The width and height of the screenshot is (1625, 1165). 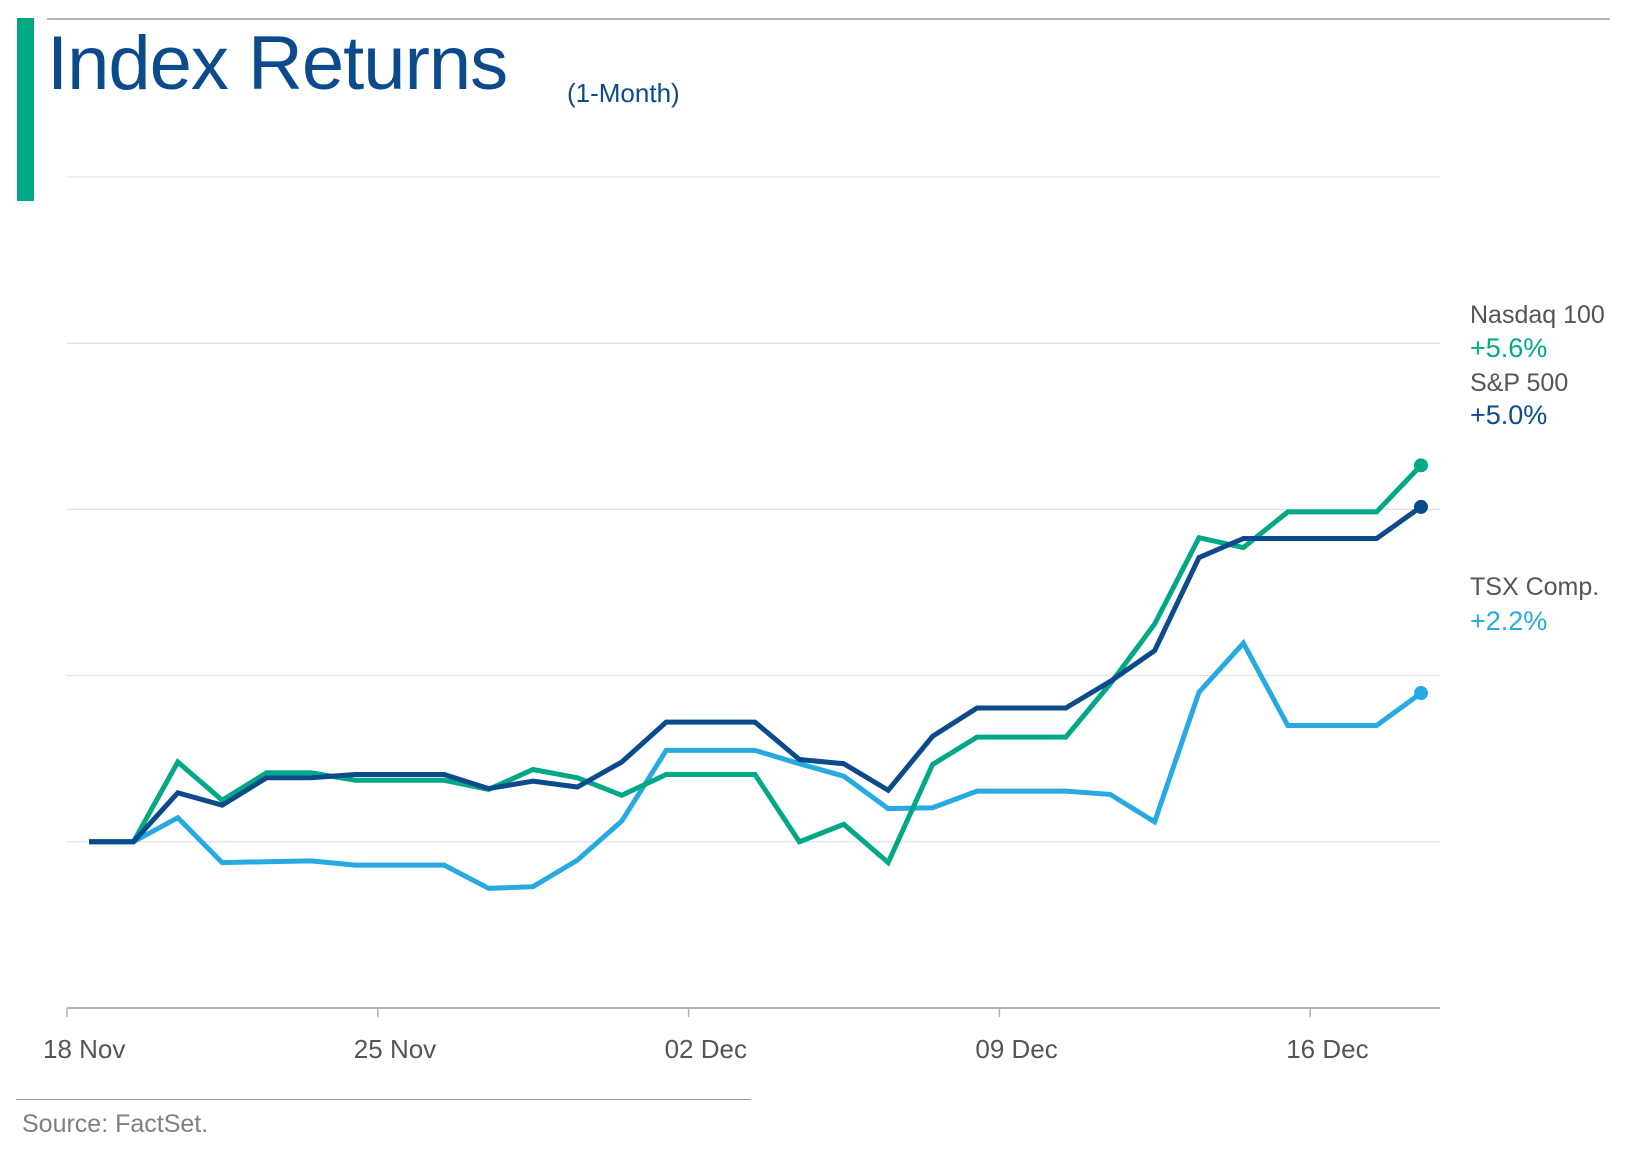 I want to click on series-value-label: +2.2%, so click(x=1508, y=621).